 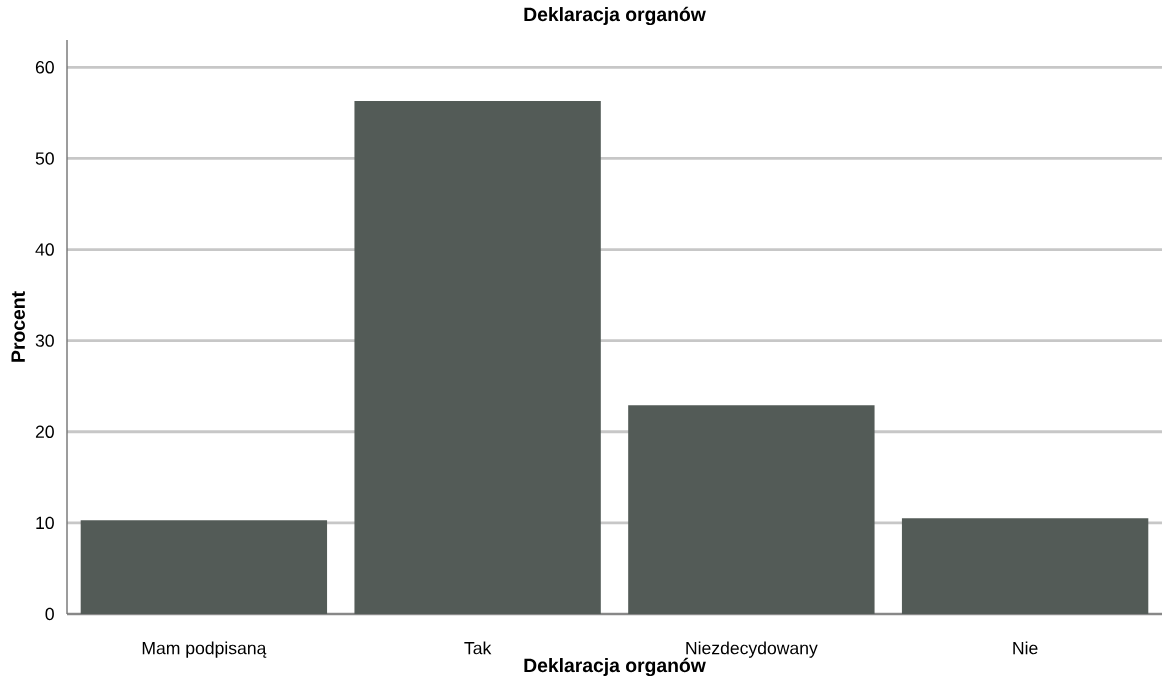 I want to click on x-tick-label: Nie, so click(x=1025, y=648).